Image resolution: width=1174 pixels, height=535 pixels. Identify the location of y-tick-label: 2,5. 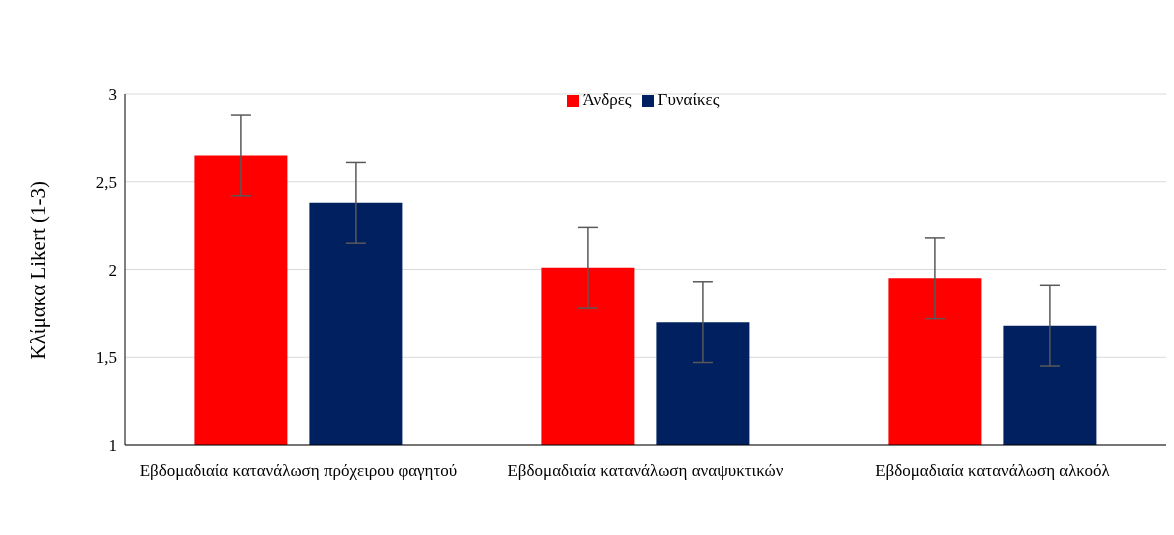
(106, 182).